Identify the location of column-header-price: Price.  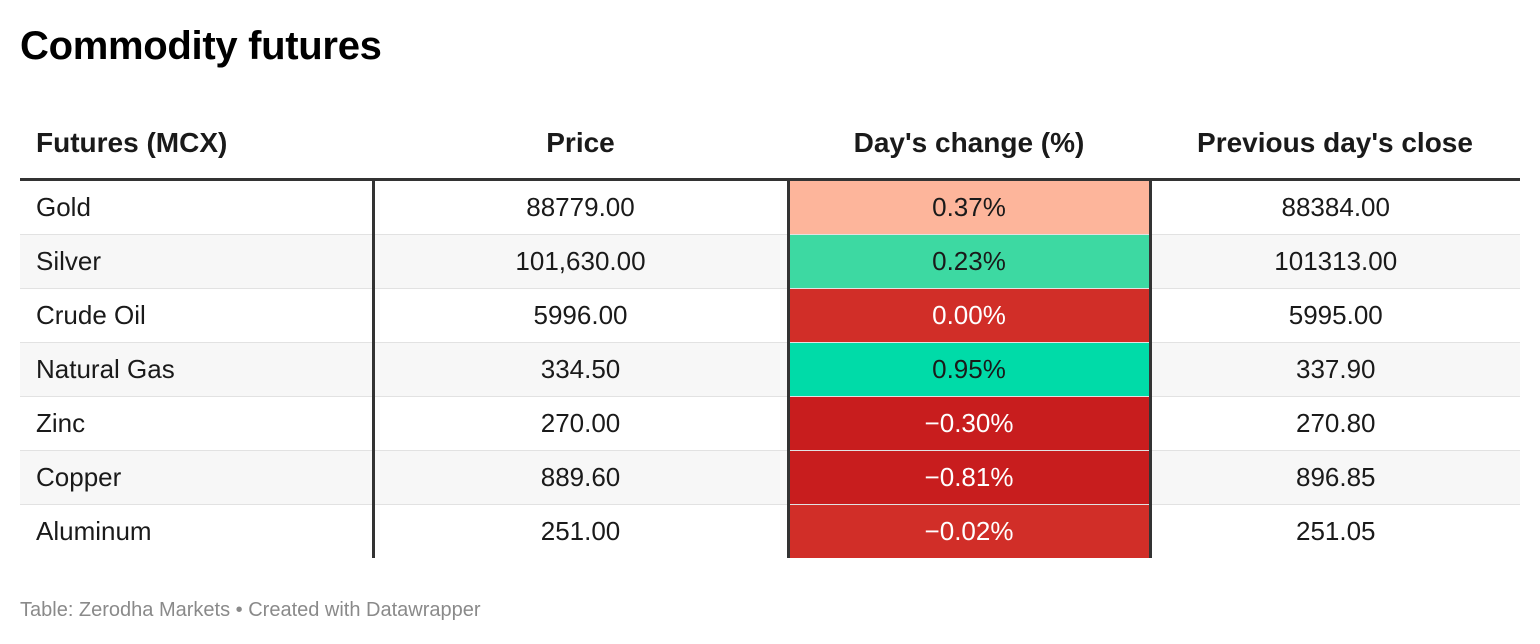
(580, 144).